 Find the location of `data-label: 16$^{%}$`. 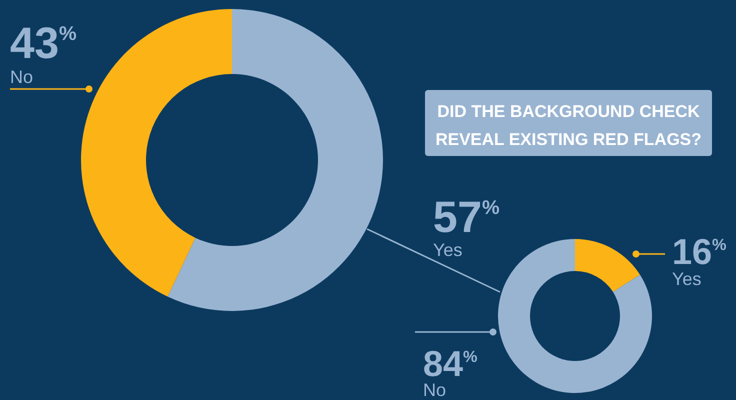

data-label: 16$^{%}$ is located at coordinates (699, 251).